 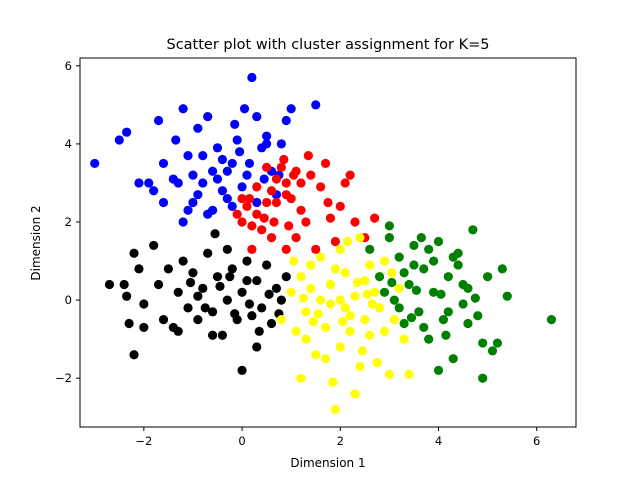 What do you see at coordinates (337, 437) in the screenshot?
I see `x-axis-ticks: −2 0 2 4 6` at bounding box center [337, 437].